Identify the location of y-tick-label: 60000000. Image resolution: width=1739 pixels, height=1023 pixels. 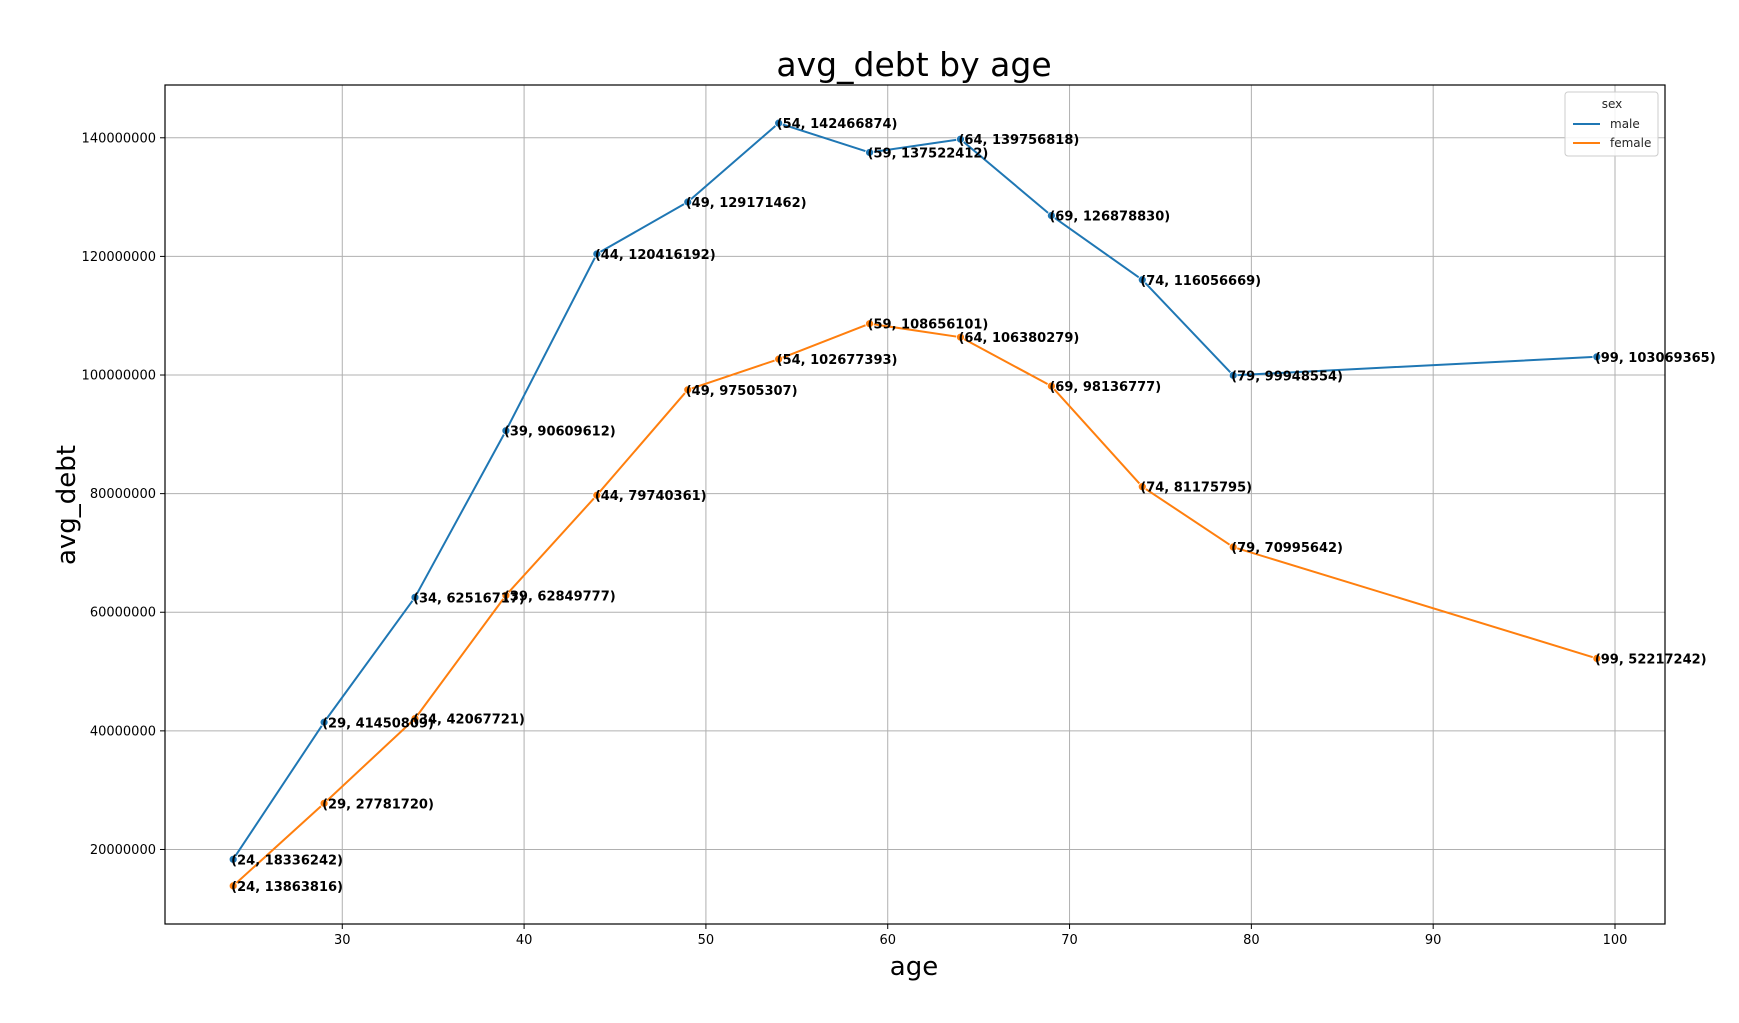
(123, 613).